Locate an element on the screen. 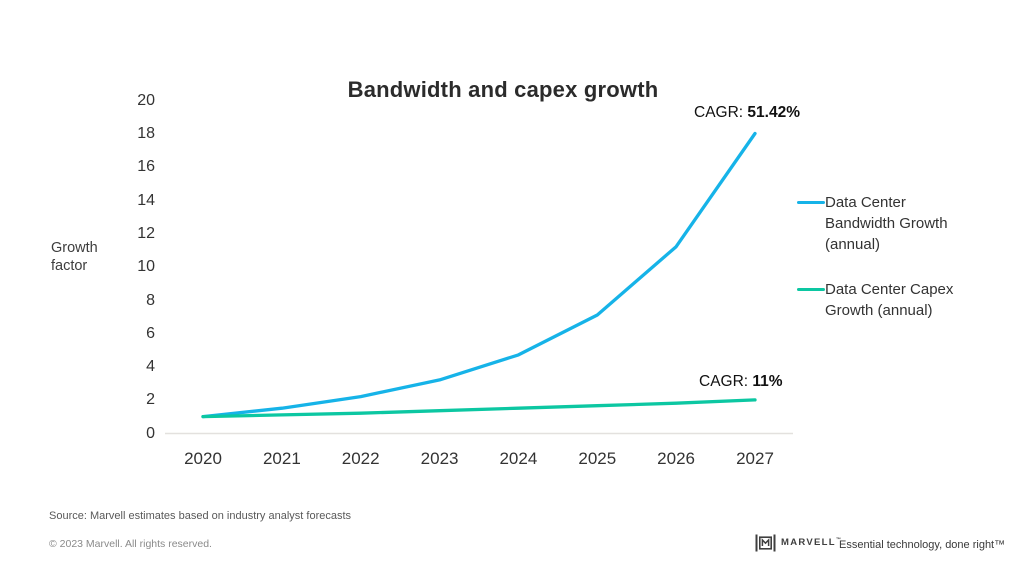  marvell-logo-icon is located at coordinates (765, 543).